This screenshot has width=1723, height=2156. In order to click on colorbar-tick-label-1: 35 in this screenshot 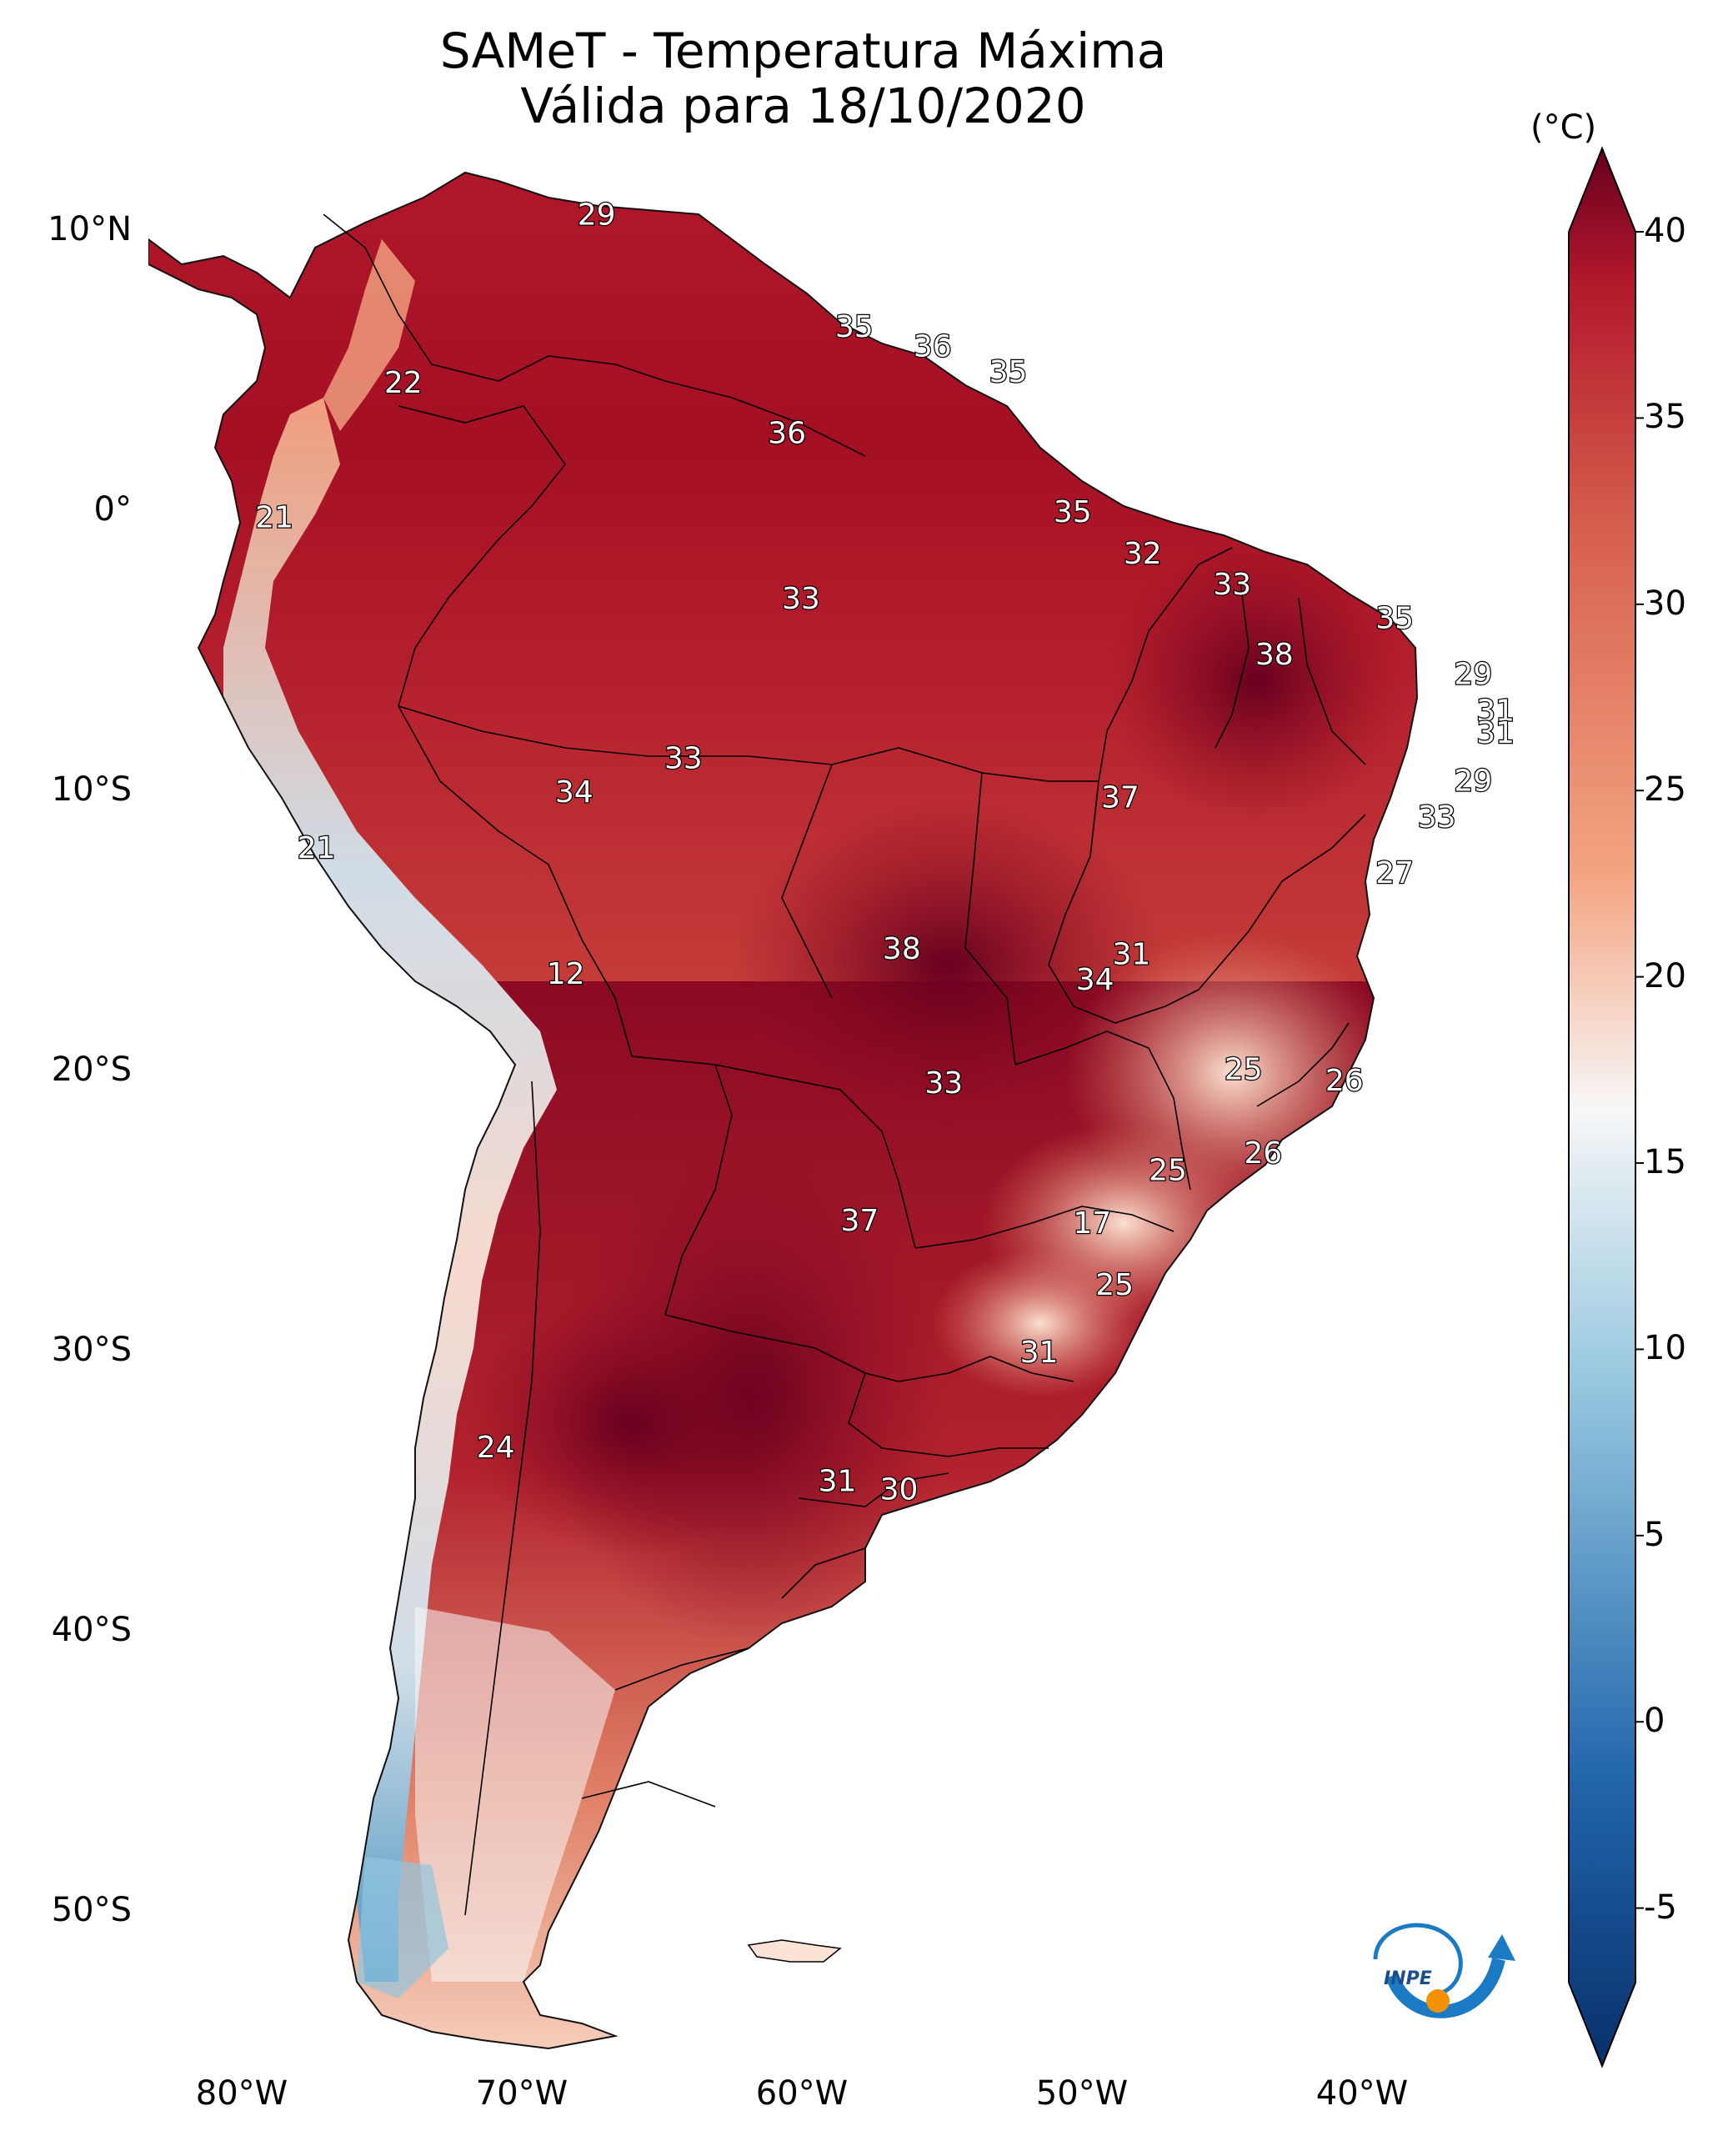, I will do `click(1665, 417)`.